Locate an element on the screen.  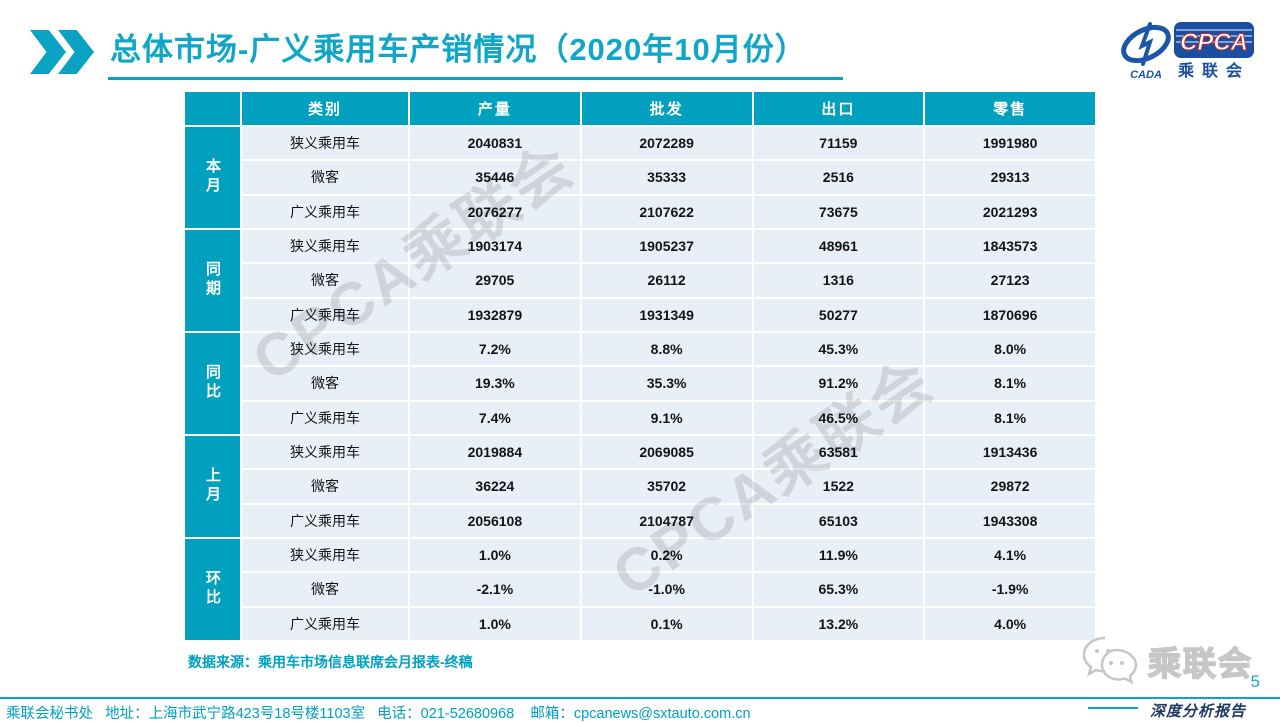
column-header: 类别 is located at coordinates (325, 108).